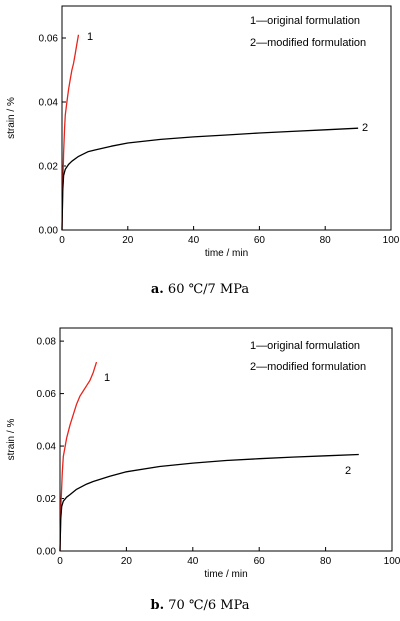 Image resolution: width=400 pixels, height=621 pixels. What do you see at coordinates (391, 240) in the screenshot?
I see `chart-a-x-tick-label: 100` at bounding box center [391, 240].